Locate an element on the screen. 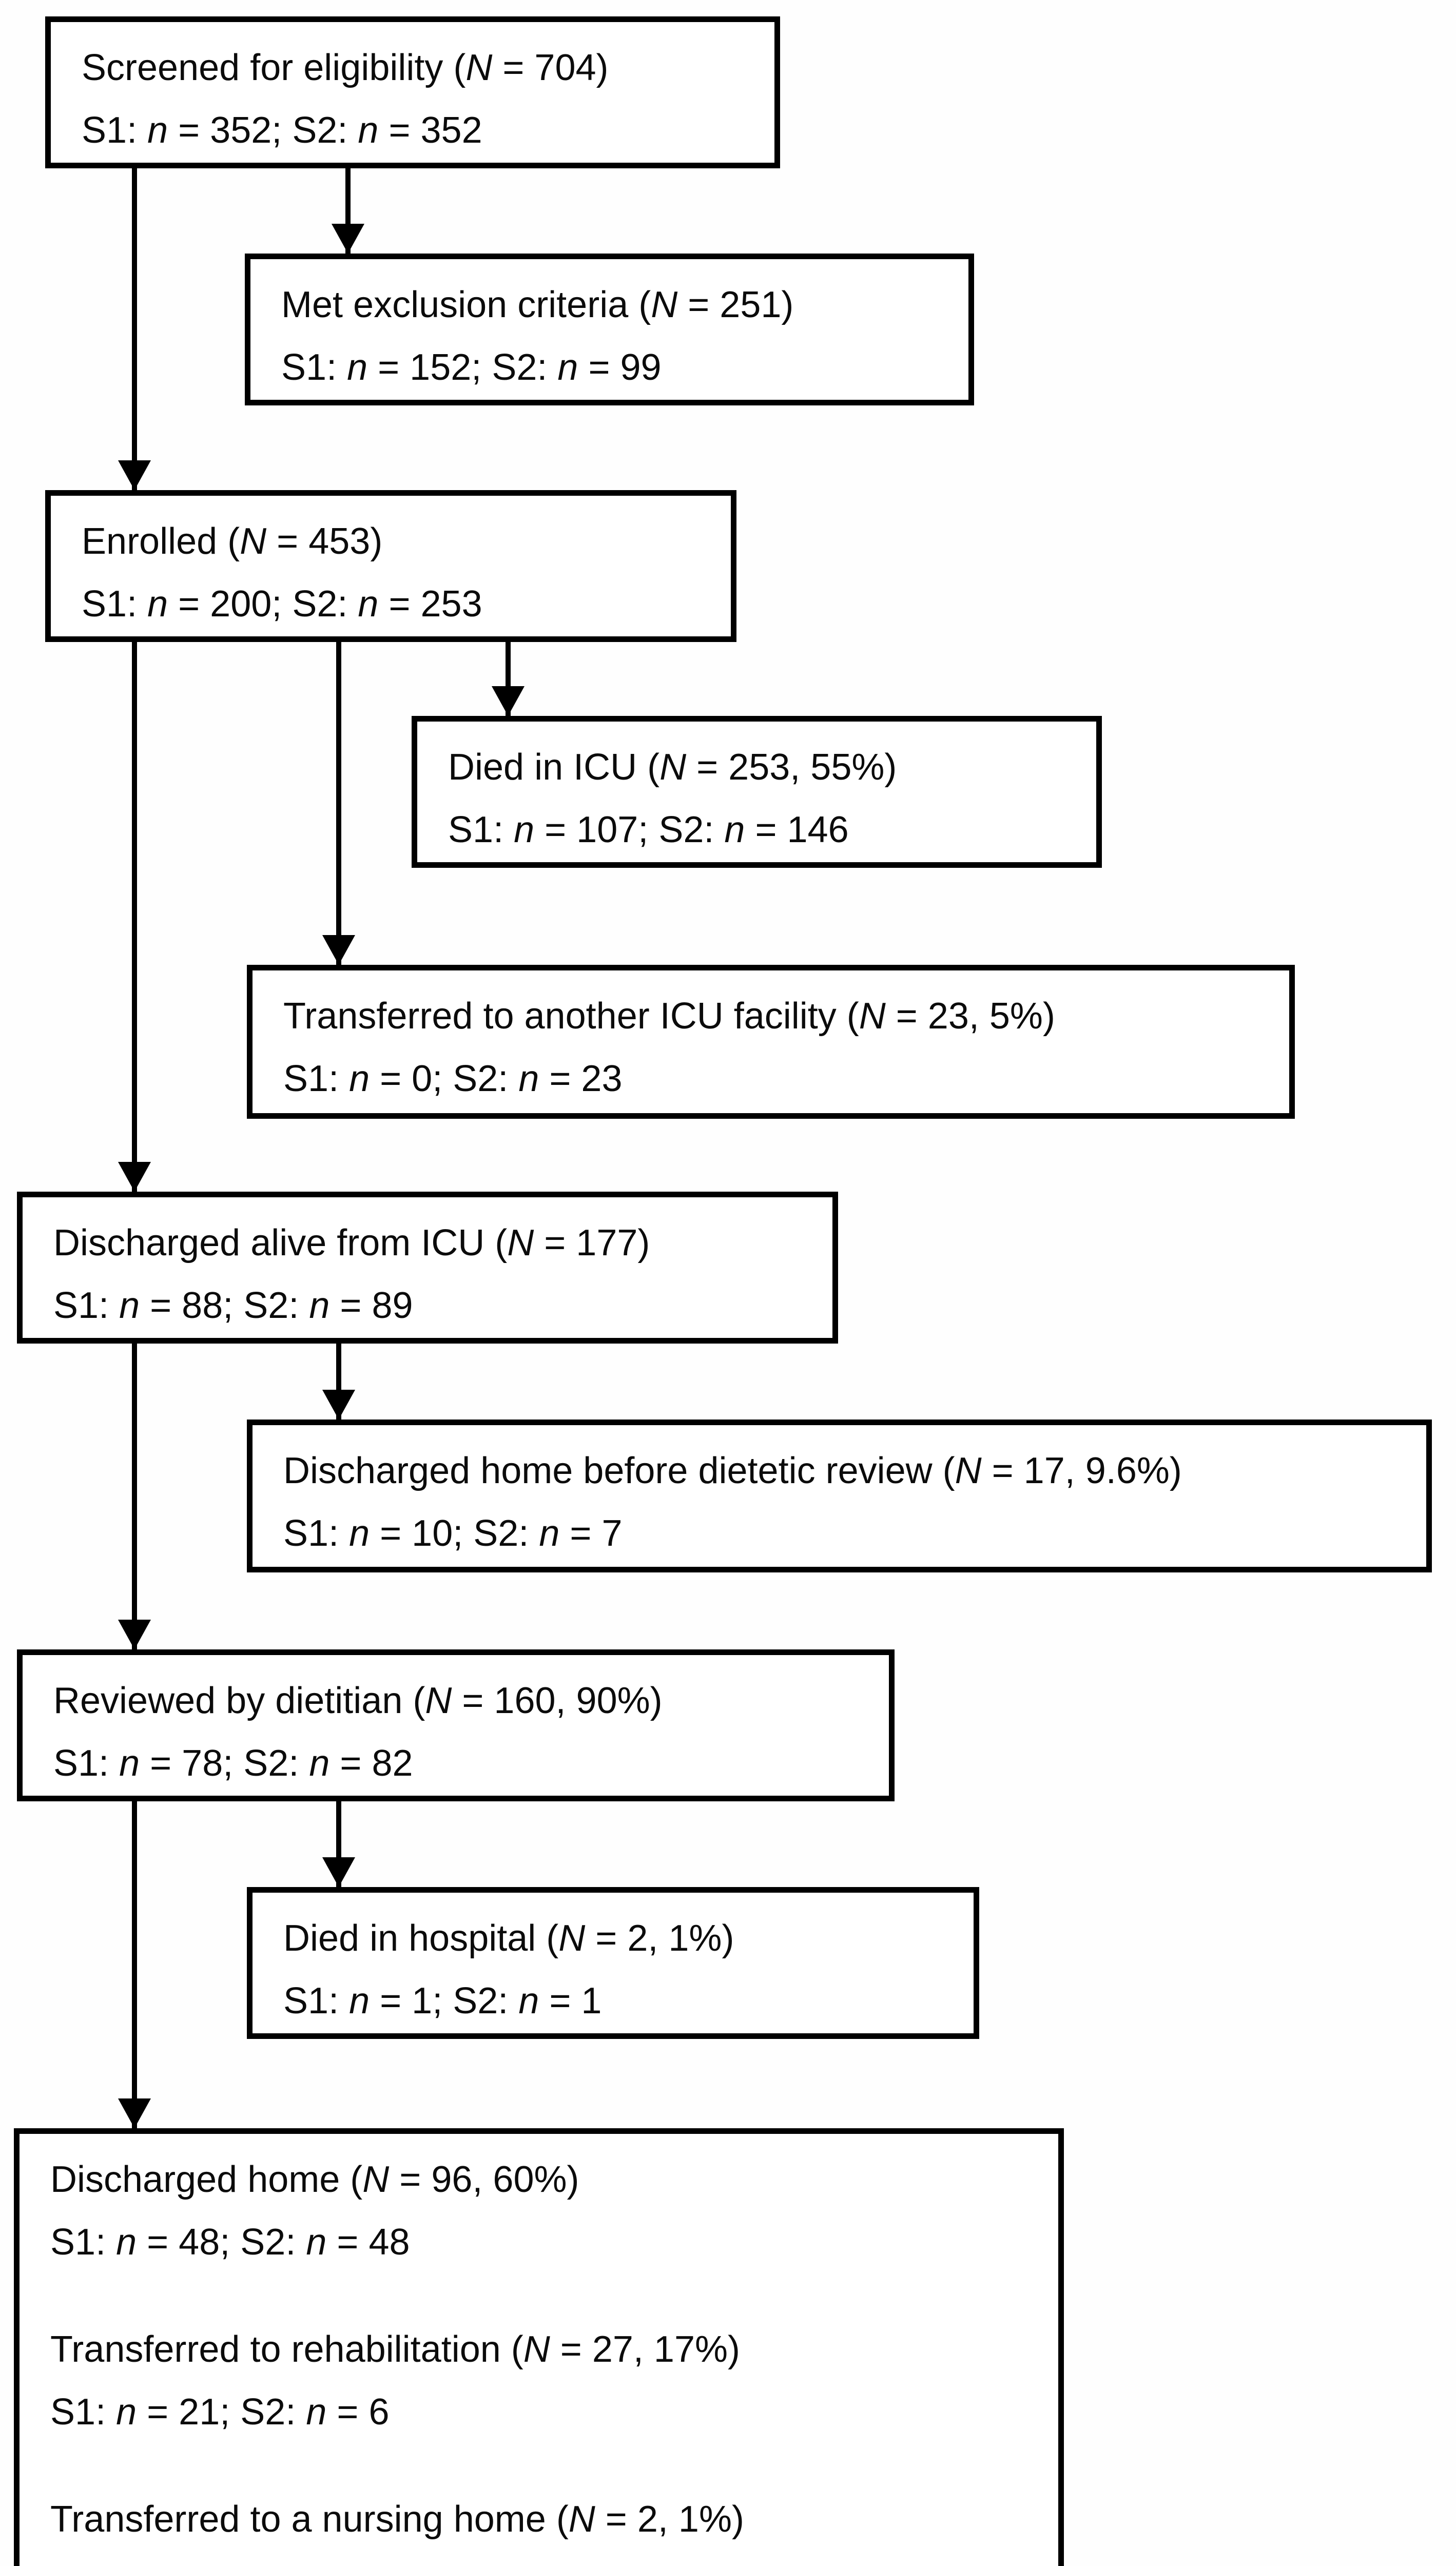  connector-reviewed-to-died-hospital is located at coordinates (338, 1842).